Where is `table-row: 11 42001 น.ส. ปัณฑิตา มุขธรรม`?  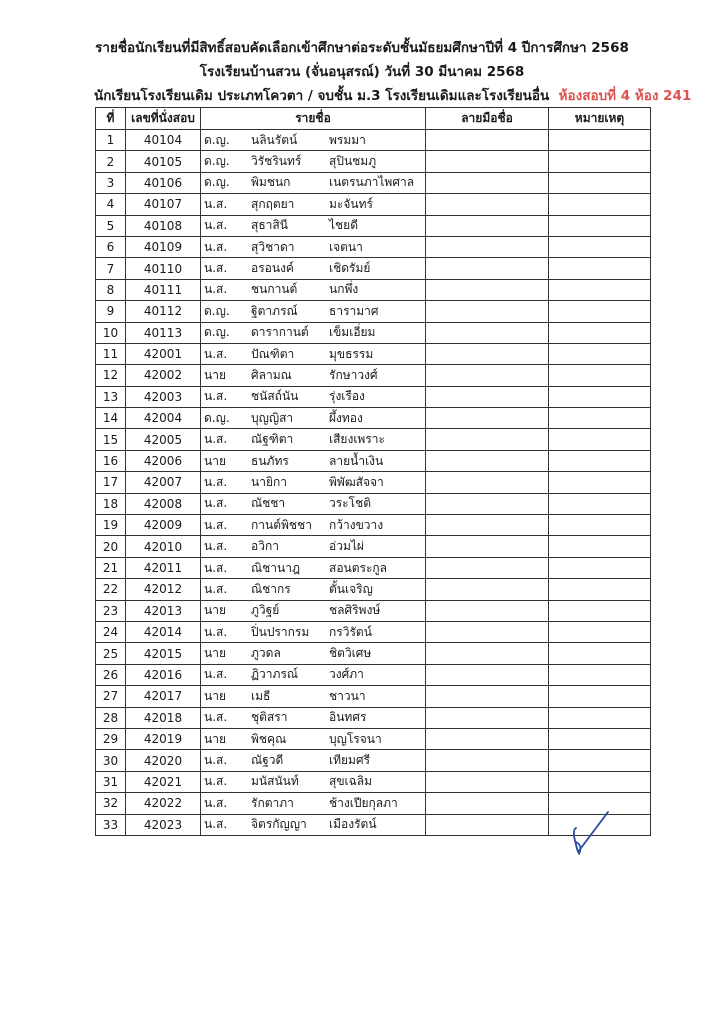 table-row: 11 42001 น.ส. ปัณฑิตา มุขธรรม is located at coordinates (373, 354).